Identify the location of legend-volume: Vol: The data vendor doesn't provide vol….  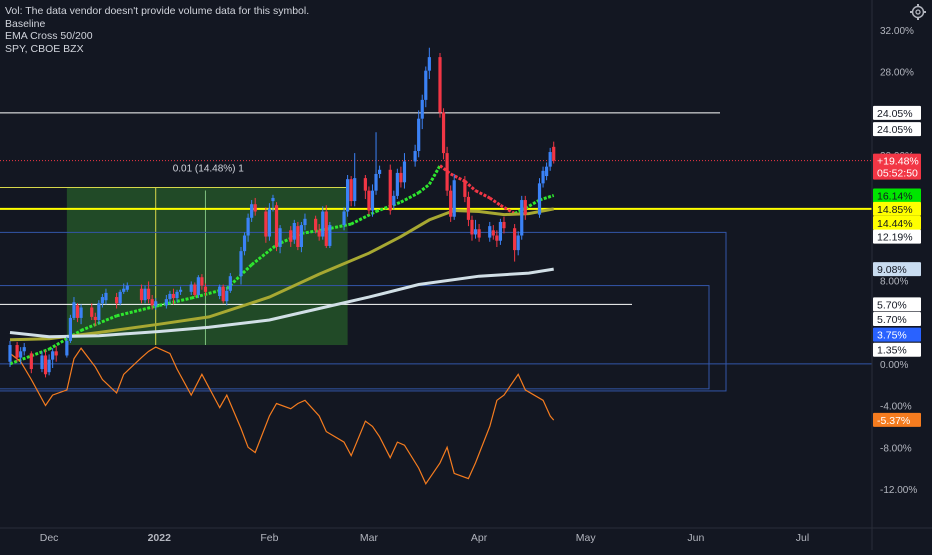
(157, 11).